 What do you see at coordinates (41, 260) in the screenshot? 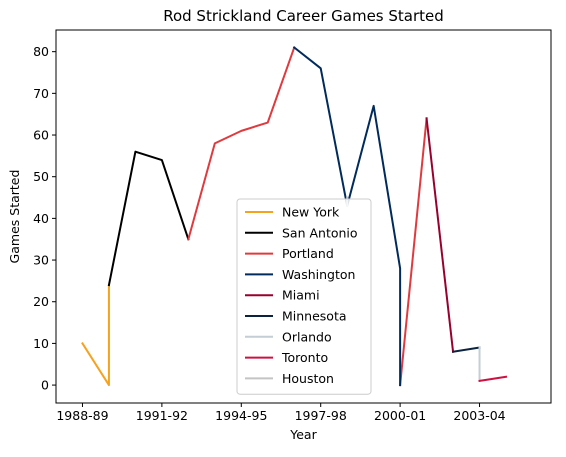
I see `y-tick-label: 30` at bounding box center [41, 260].